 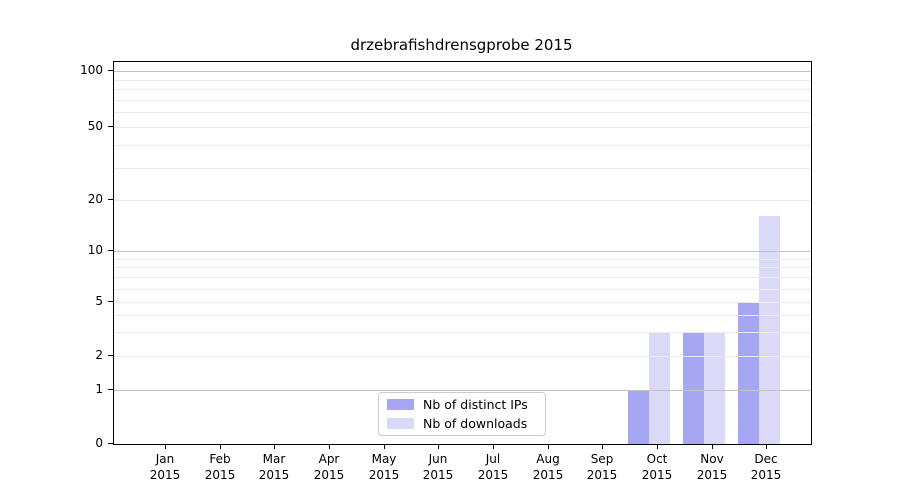 What do you see at coordinates (99, 389) in the screenshot?
I see `y-tick-label-1: 1` at bounding box center [99, 389].